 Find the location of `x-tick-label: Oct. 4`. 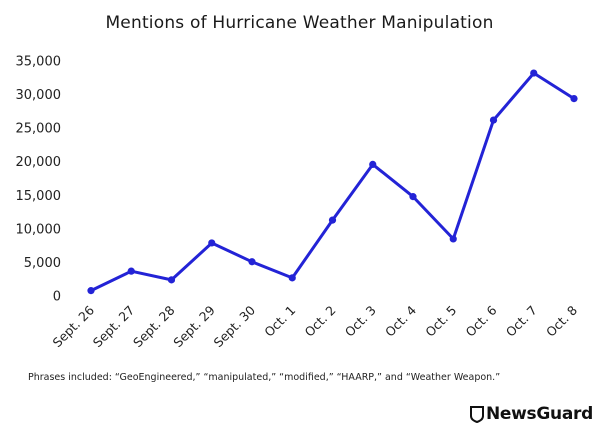

x-tick-label: Oct. 4 is located at coordinates (400, 320).